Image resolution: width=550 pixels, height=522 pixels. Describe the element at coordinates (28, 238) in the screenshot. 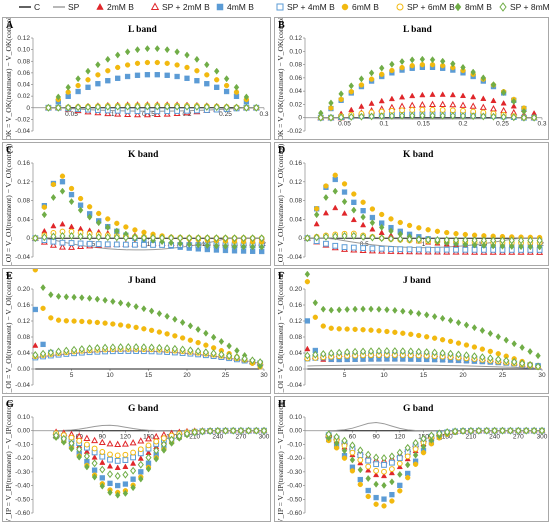

I see `y-tick-label: 0` at that location.